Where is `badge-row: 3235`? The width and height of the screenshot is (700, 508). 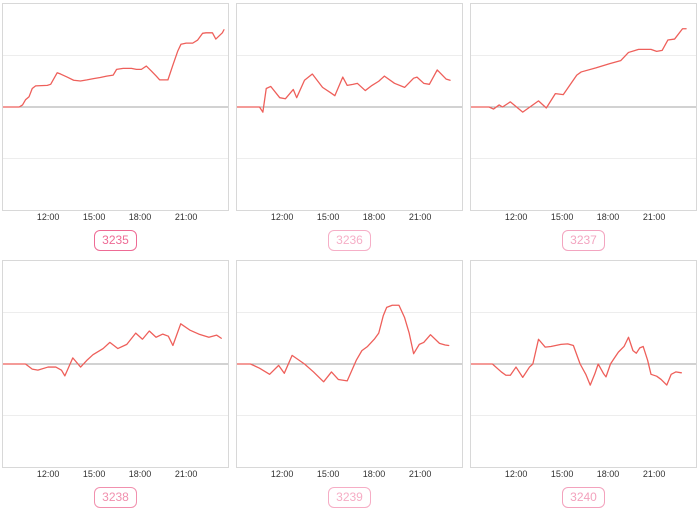 badge-row: 3235 is located at coordinates (115, 240).